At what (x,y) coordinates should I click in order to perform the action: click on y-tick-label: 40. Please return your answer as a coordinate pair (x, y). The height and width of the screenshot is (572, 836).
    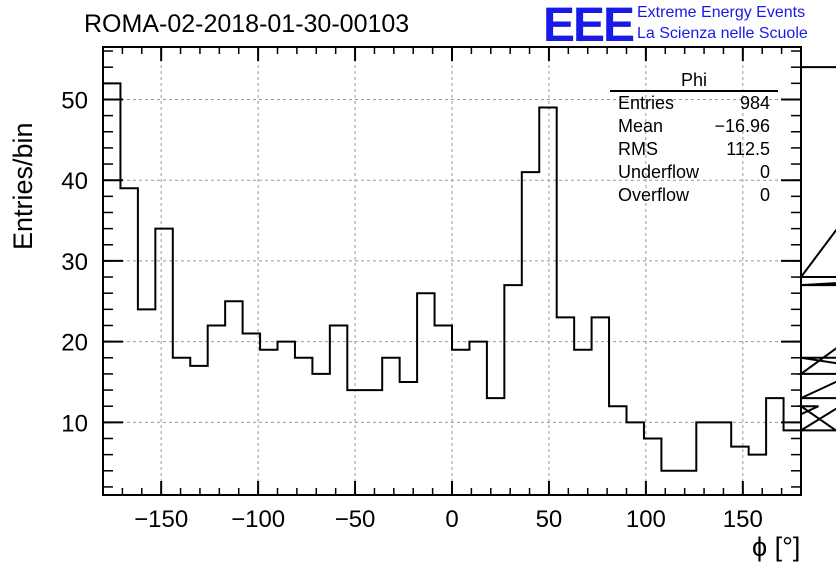
    Looking at the image, I should click on (74, 181).